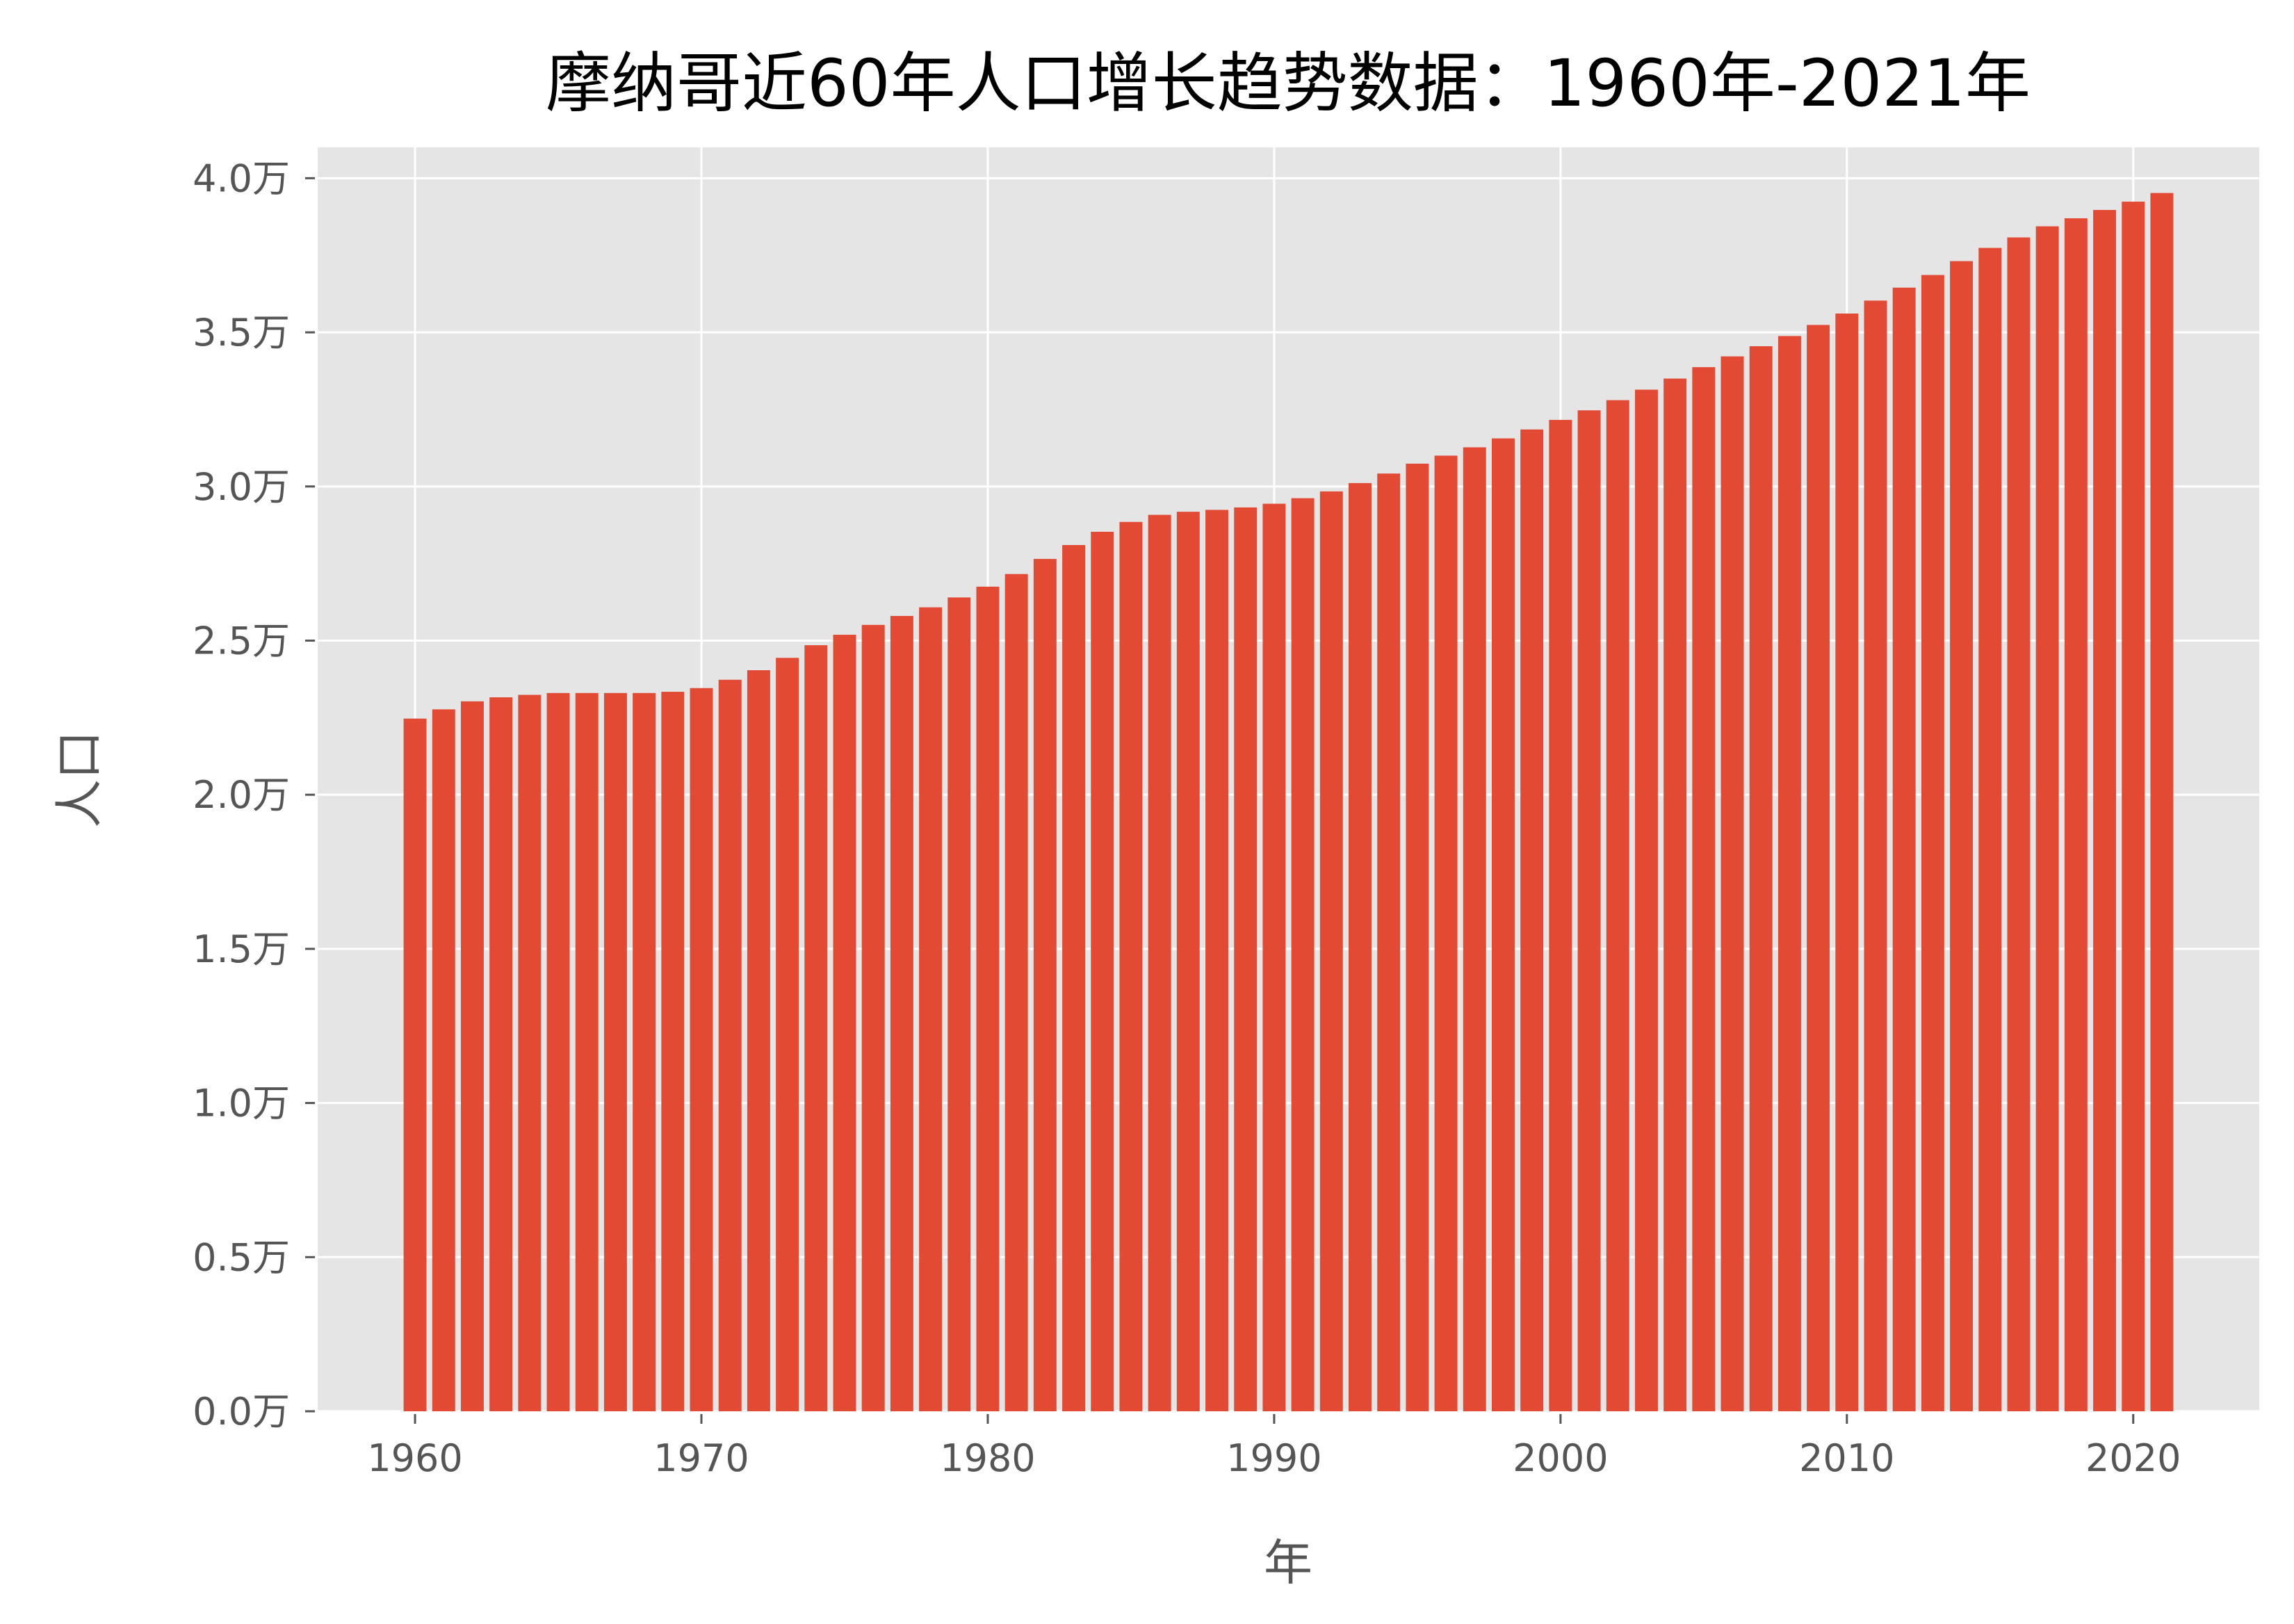  Describe the element at coordinates (1288, 1562) in the screenshot. I see `x-axis-label: 年` at that location.